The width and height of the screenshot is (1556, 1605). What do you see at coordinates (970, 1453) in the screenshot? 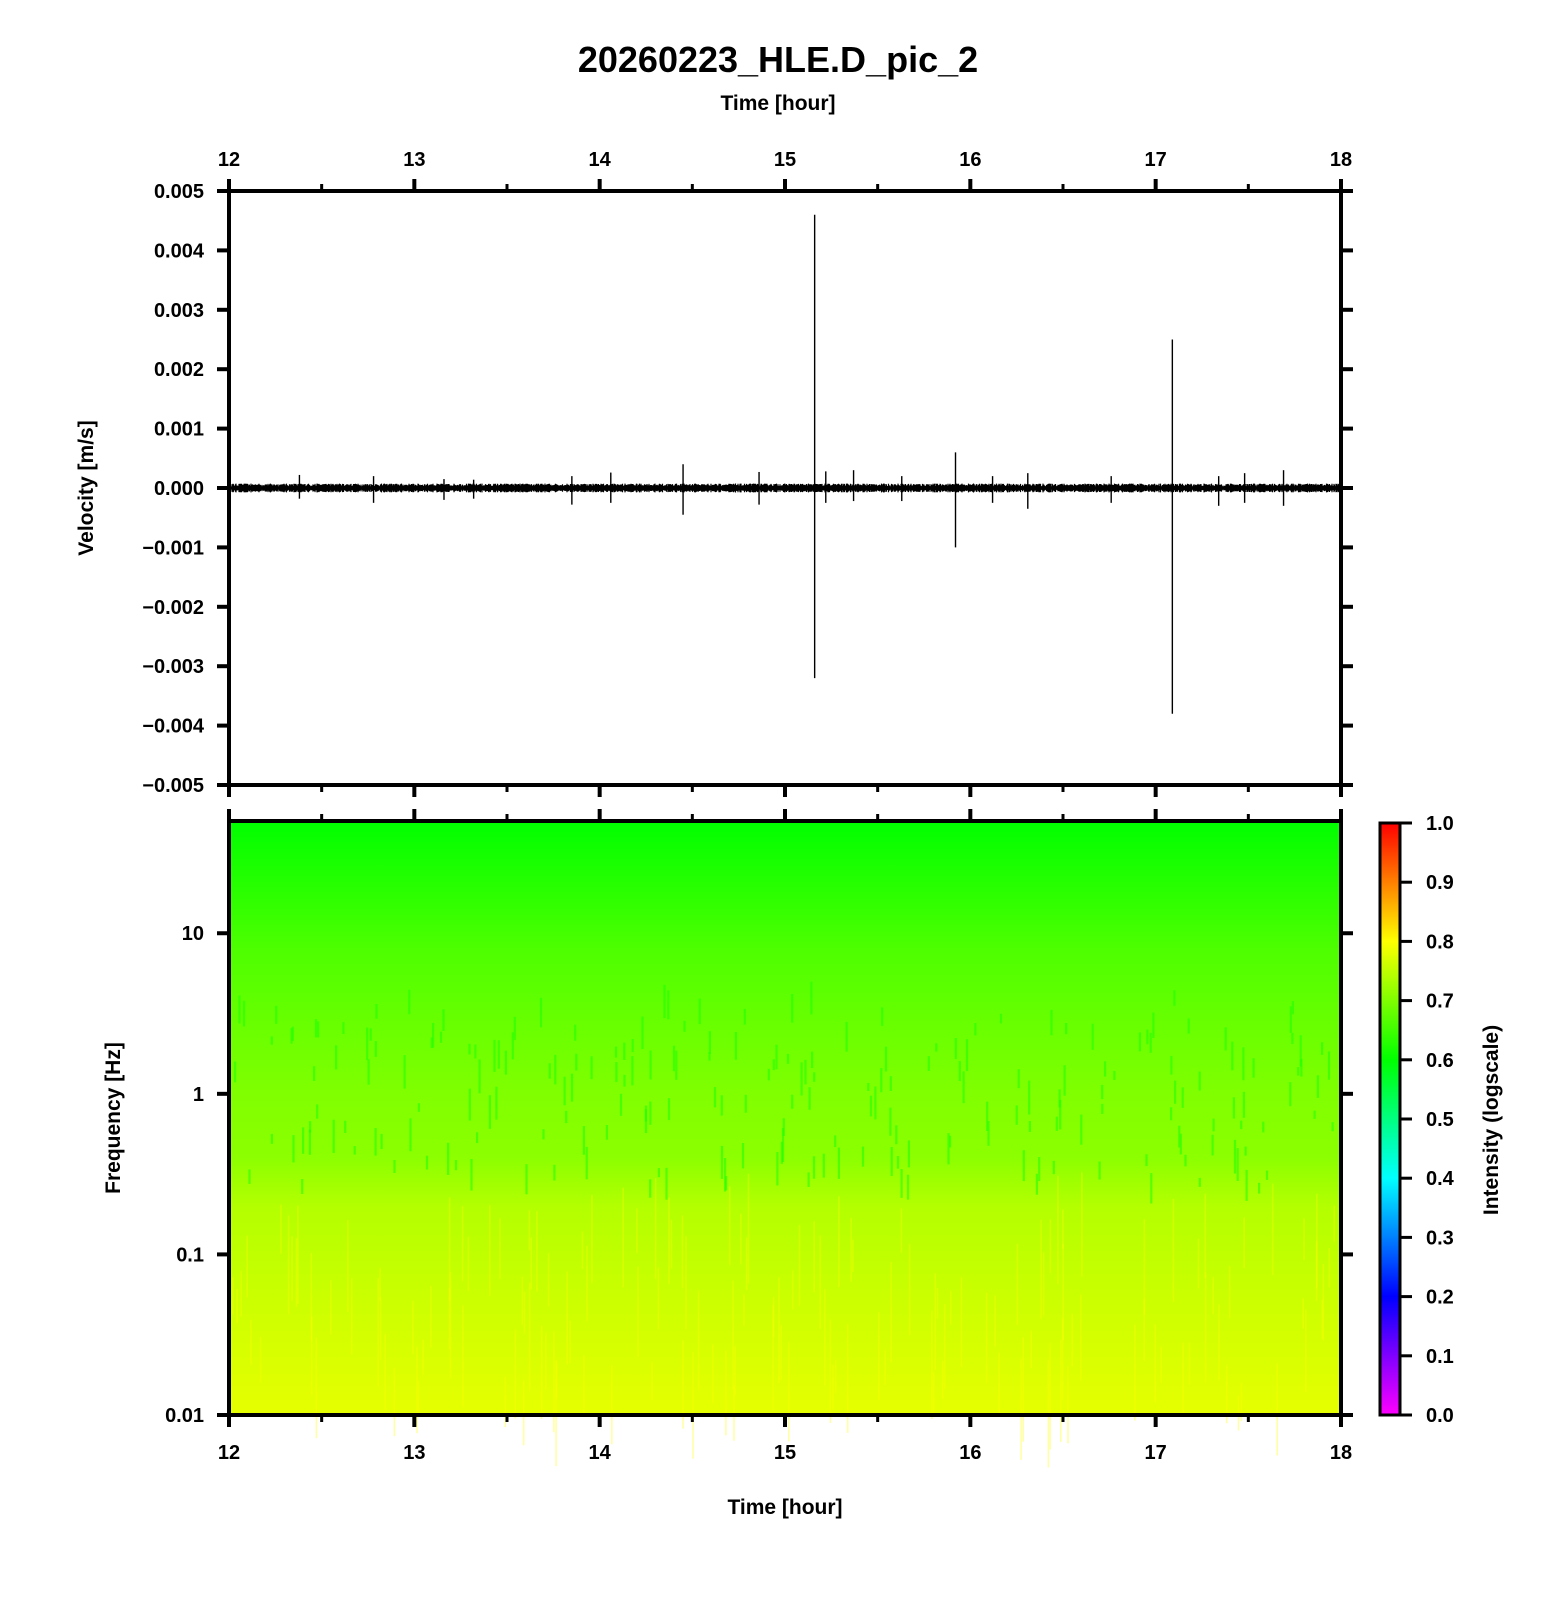
I see `bottom-x-tick-label: 16` at bounding box center [970, 1453].